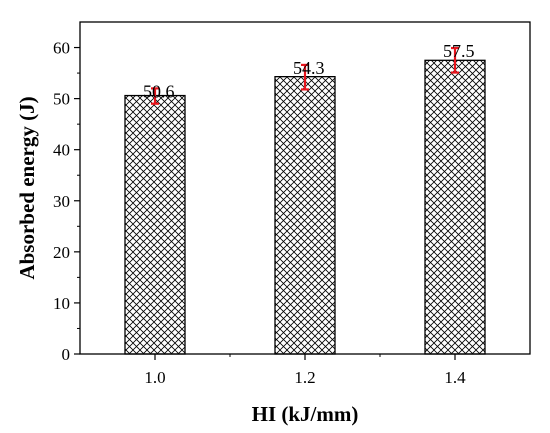 Image resolution: width=550 pixels, height=433 pixels. Describe the element at coordinates (459, 51) in the screenshot. I see `data-label: 57.5` at that location.